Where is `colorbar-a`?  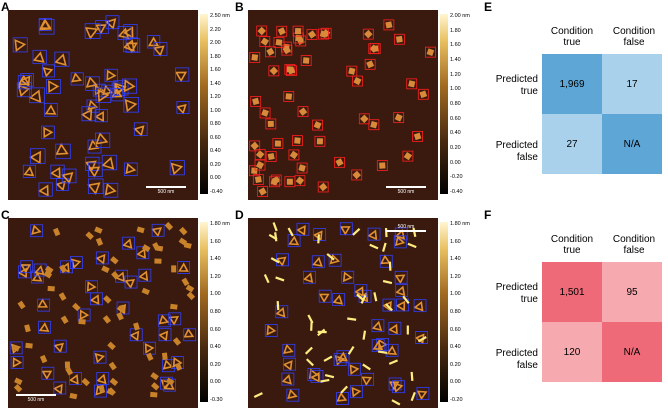
colorbar-a is located at coordinates (204, 104).